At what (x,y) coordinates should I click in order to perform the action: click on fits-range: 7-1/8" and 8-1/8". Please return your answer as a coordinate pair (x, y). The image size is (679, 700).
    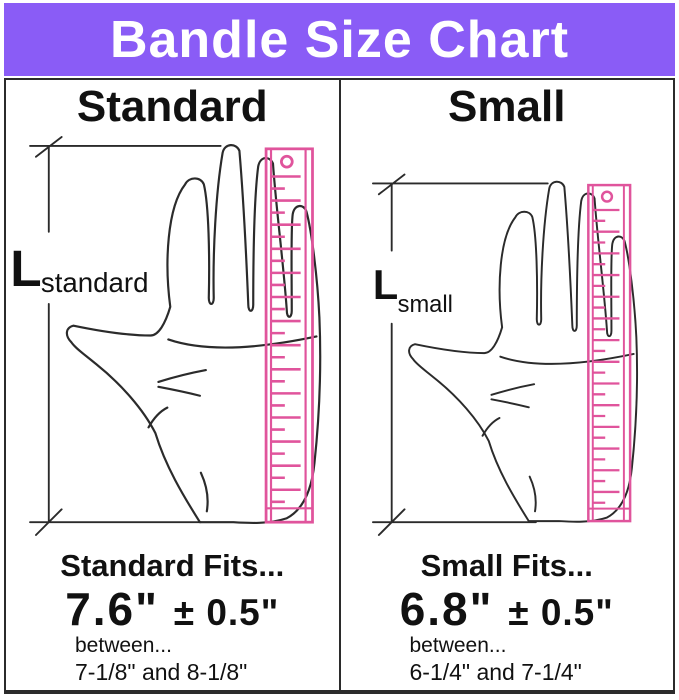
    Looking at the image, I should click on (161, 671).